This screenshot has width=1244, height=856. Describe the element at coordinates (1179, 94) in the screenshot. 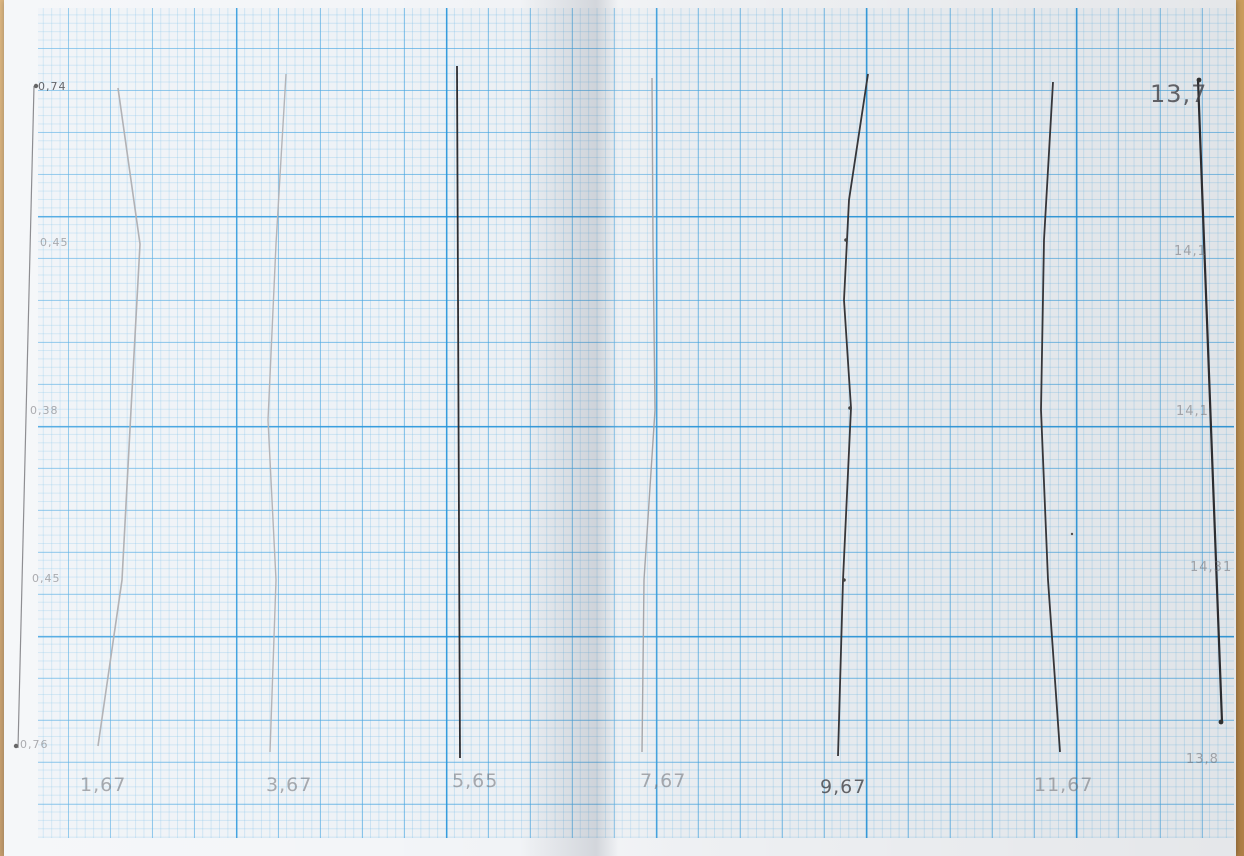

I see `right-label-1: 13,7` at that location.